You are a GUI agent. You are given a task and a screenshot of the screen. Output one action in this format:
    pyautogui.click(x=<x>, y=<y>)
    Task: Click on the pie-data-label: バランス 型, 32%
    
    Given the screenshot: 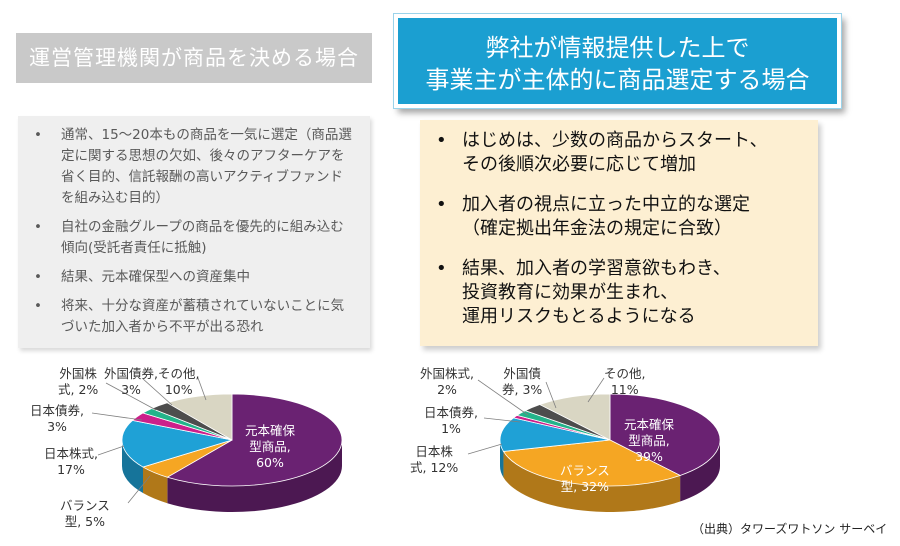 What is the action you would take?
    pyautogui.click(x=585, y=478)
    